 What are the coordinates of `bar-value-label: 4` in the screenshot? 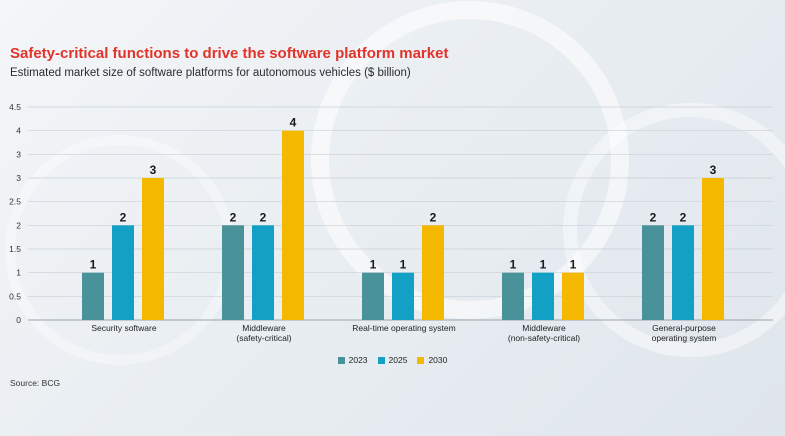 It's located at (293, 123).